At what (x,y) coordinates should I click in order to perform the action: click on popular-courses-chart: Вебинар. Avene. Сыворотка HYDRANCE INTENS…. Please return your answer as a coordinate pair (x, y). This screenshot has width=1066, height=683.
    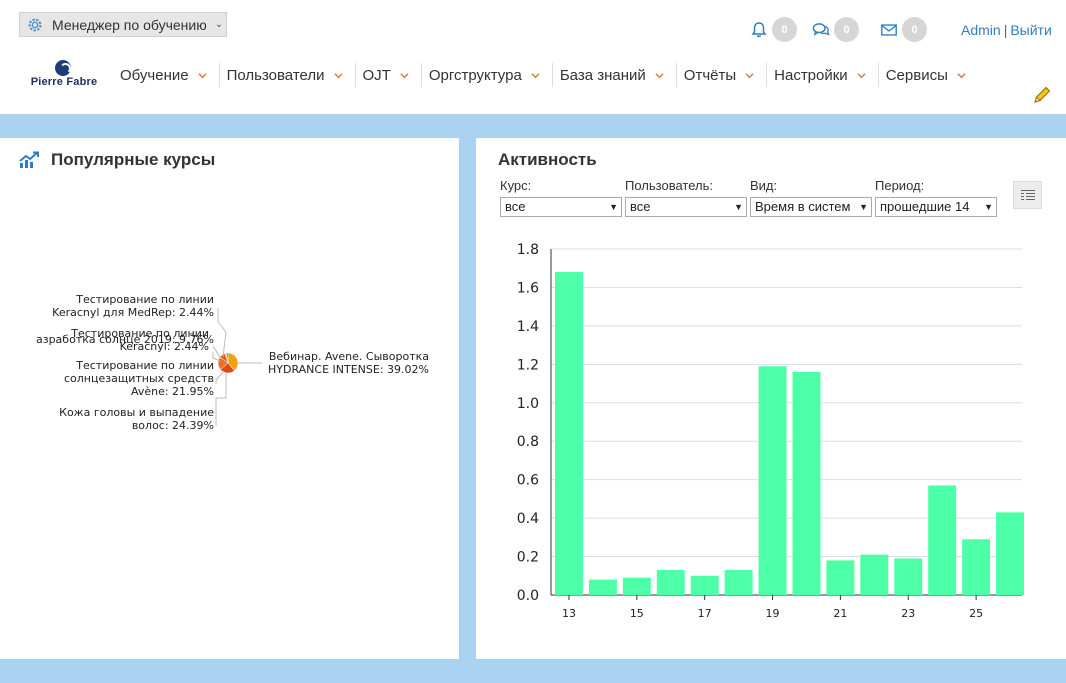
    Looking at the image, I should click on (229, 368).